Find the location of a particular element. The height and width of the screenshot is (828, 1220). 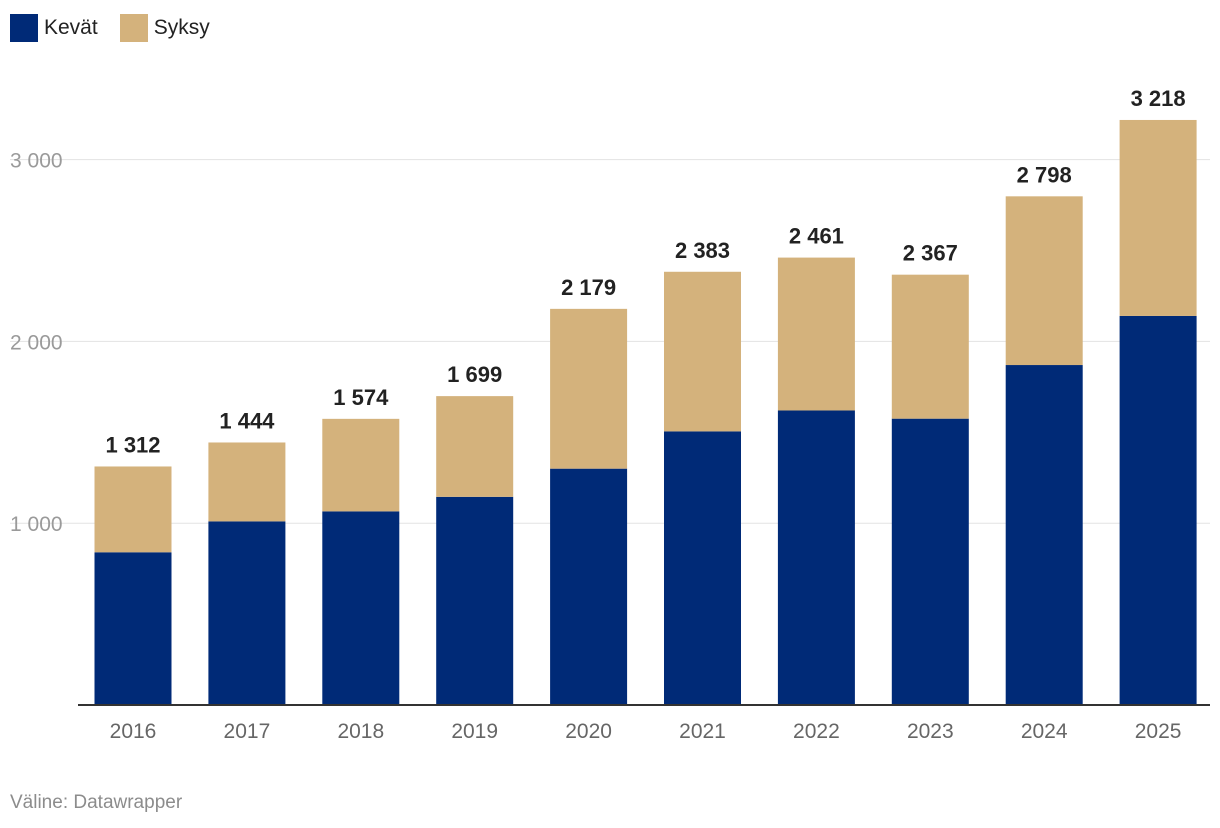

x-tick-label: 2024 is located at coordinates (1044, 731).